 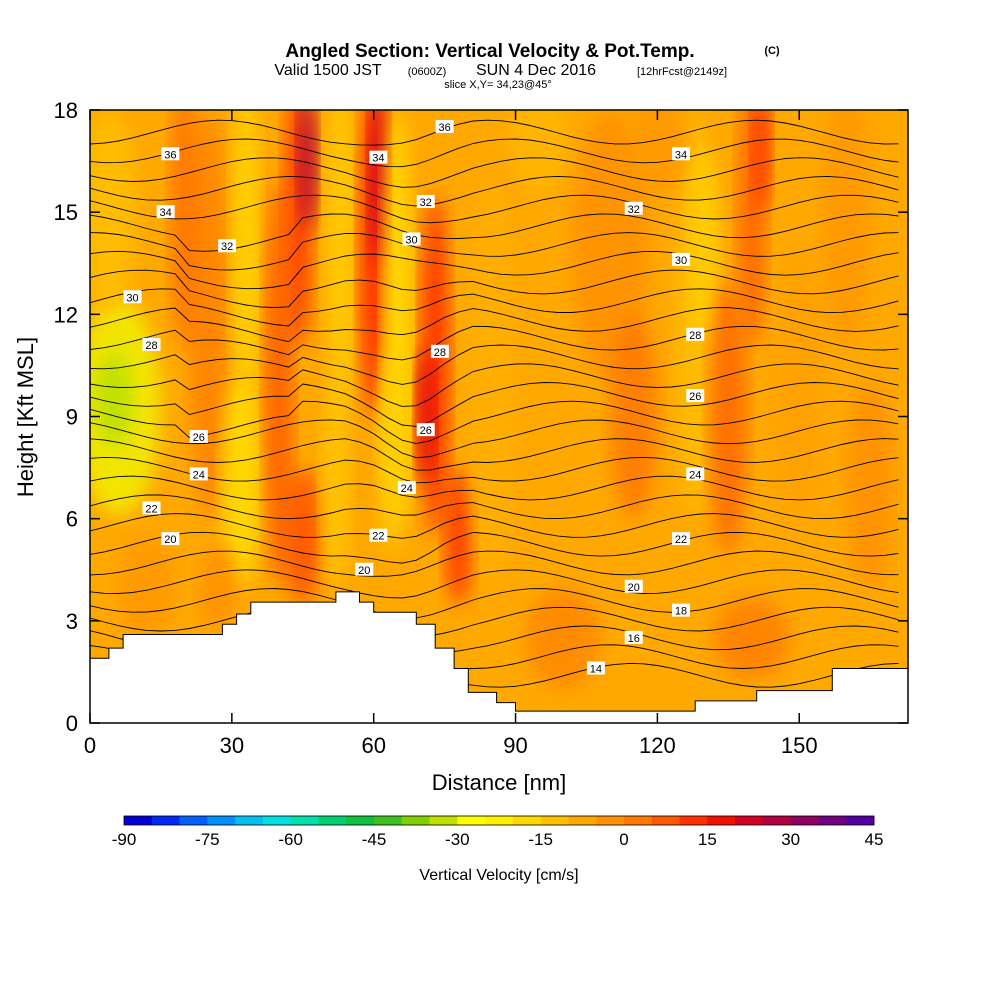 I want to click on colorbar-tick-label: 30, so click(x=790, y=839).